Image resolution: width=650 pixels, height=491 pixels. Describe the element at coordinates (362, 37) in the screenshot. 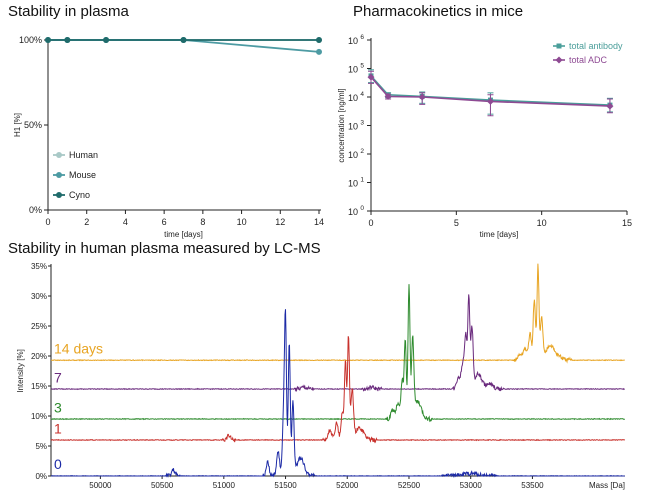

I see `pk-y-tick-exponent: 6` at that location.